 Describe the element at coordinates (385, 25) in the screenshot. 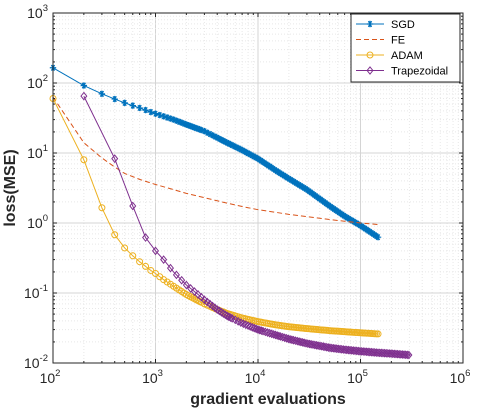

I see `legend-item-sgd: SGD` at that location.